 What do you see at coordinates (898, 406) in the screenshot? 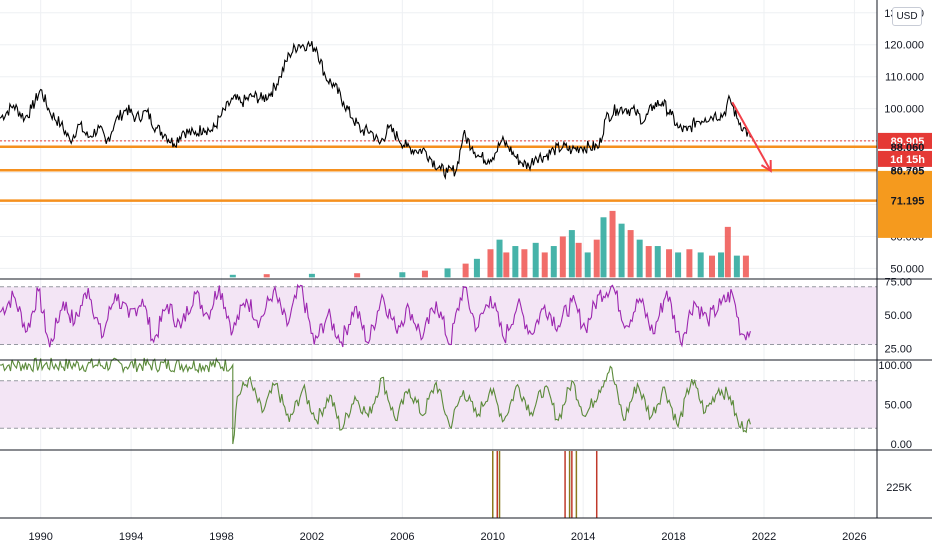
I see `oscillator-2-tick-label: 50.00` at bounding box center [898, 406].